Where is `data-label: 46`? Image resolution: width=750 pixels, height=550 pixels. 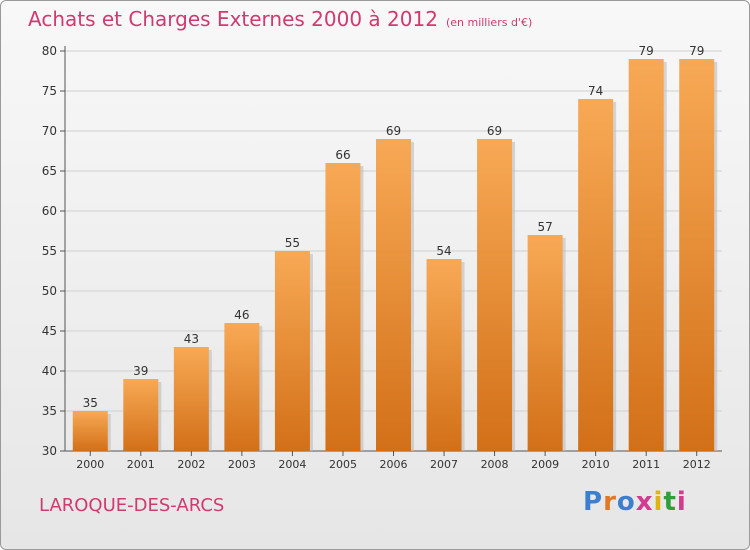 data-label: 46 is located at coordinates (241, 315).